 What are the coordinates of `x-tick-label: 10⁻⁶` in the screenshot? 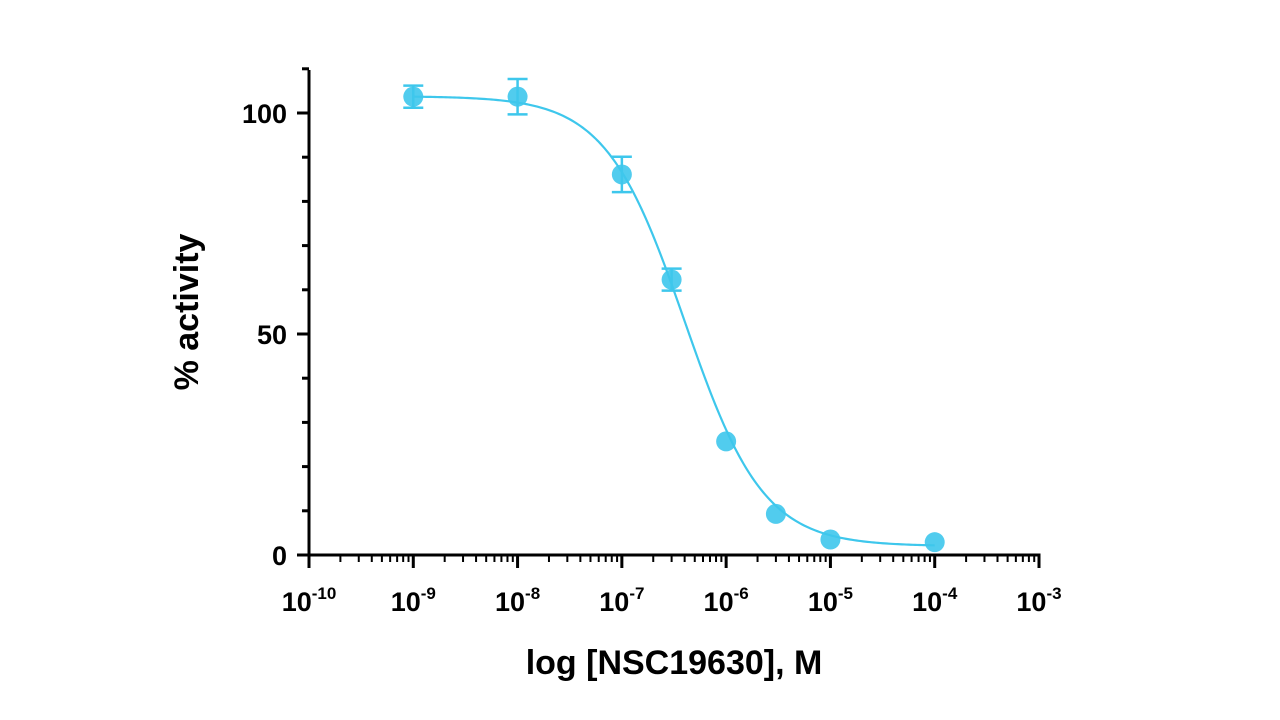 It's located at (726, 600).